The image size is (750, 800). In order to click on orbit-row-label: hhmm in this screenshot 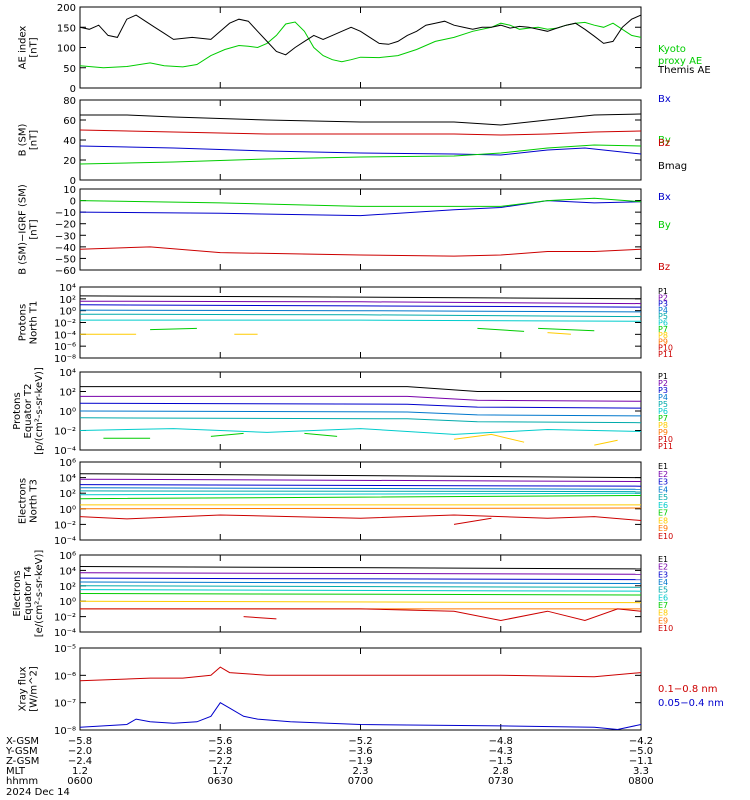, I will do `click(22, 781)`.